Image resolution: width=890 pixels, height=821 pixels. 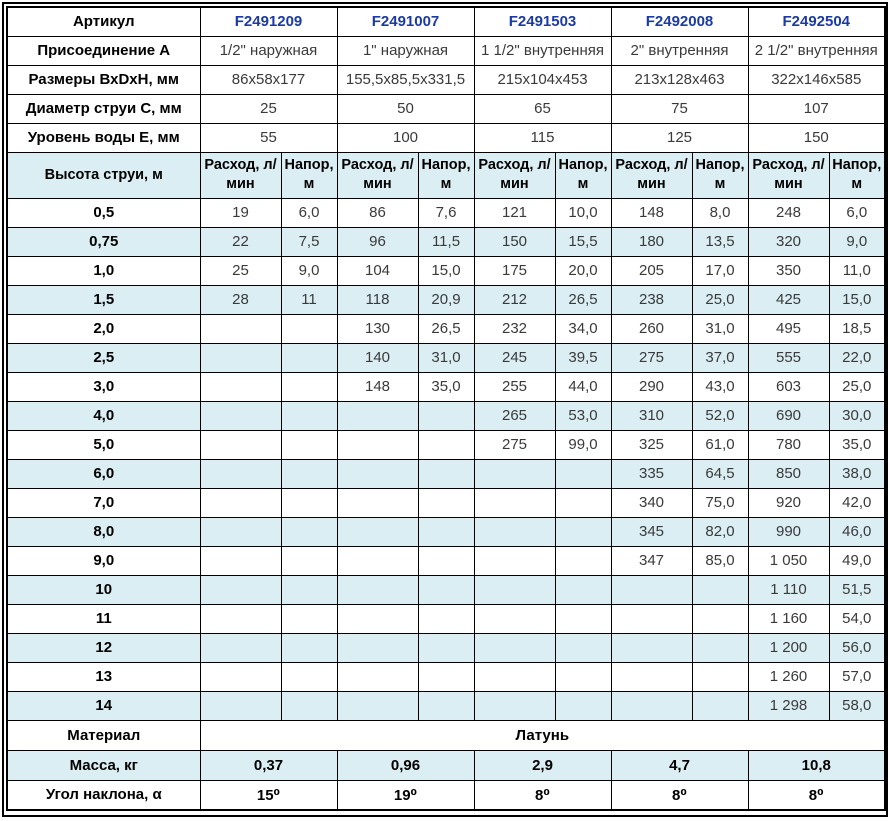 What do you see at coordinates (446, 765) in the screenshot?
I see `mass-row: Масса, кг 0,37 0,96 2,9 4,7 10,8` at bounding box center [446, 765].